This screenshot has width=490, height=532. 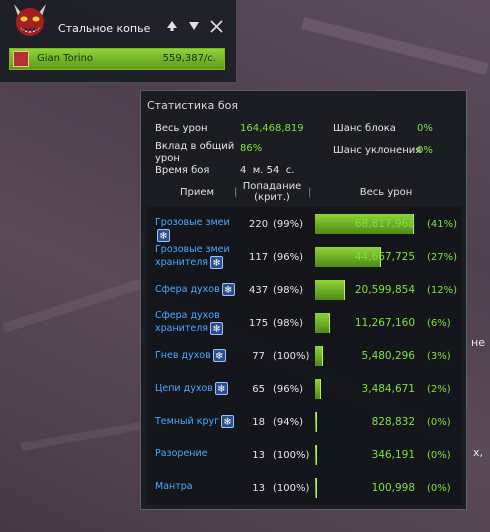 I want to click on demon-icon, so click(x=30, y=20).